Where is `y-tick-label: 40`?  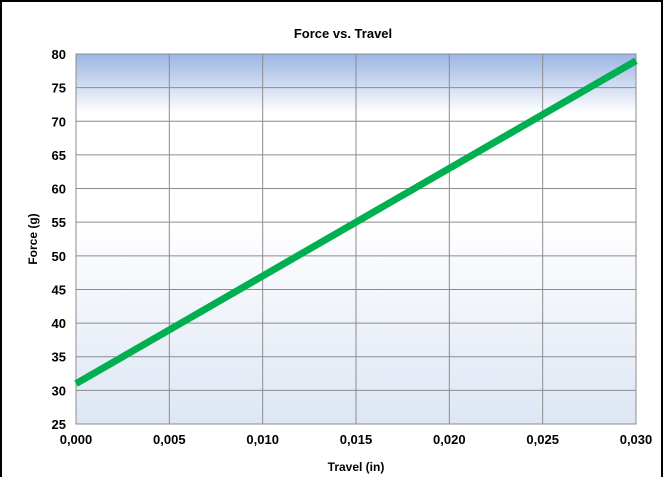 y-tick-label: 40 is located at coordinates (59, 323).